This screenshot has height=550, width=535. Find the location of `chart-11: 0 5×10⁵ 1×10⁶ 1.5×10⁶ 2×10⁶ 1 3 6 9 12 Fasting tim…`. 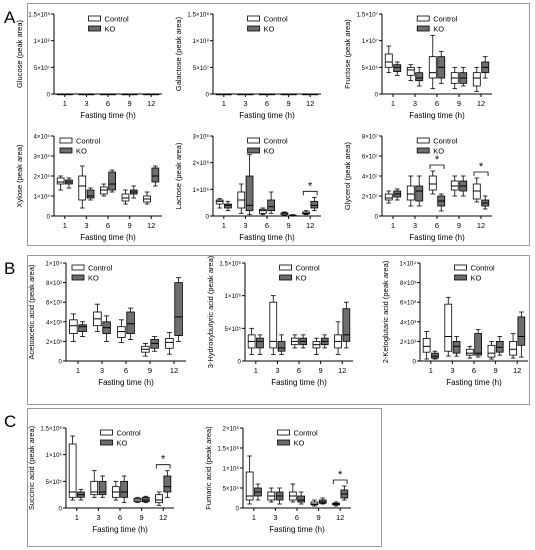

chart-11: 0 5×10⁵ 1×10⁶ 1.5×10⁶ 2×10⁶ 1 3 6 9 12 Fasting tim… is located at coordinates (277, 480).